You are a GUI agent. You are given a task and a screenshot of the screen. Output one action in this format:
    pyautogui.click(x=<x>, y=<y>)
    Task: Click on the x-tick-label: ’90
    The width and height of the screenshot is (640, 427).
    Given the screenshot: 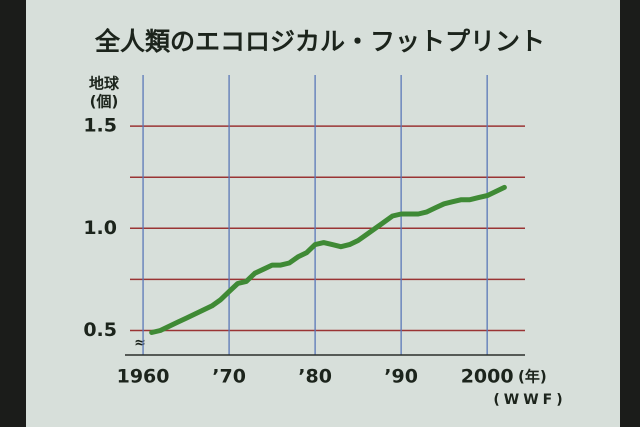 What is the action you would take?
    pyautogui.click(x=401, y=377)
    